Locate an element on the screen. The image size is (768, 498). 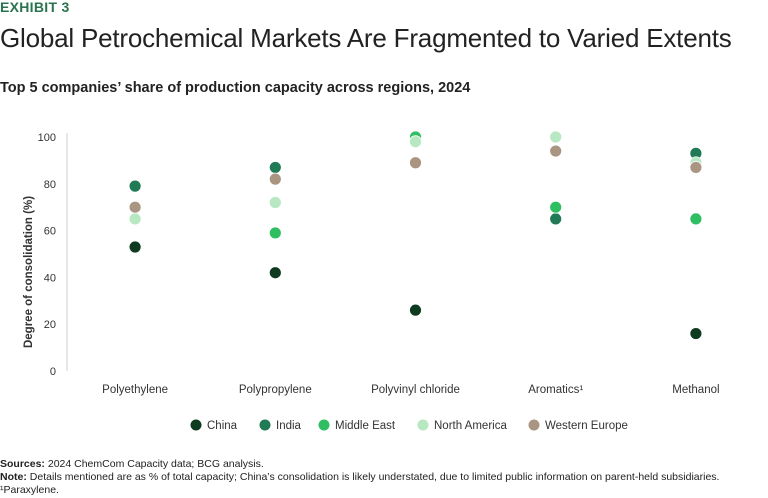
note-label: Note: is located at coordinates (13, 477).